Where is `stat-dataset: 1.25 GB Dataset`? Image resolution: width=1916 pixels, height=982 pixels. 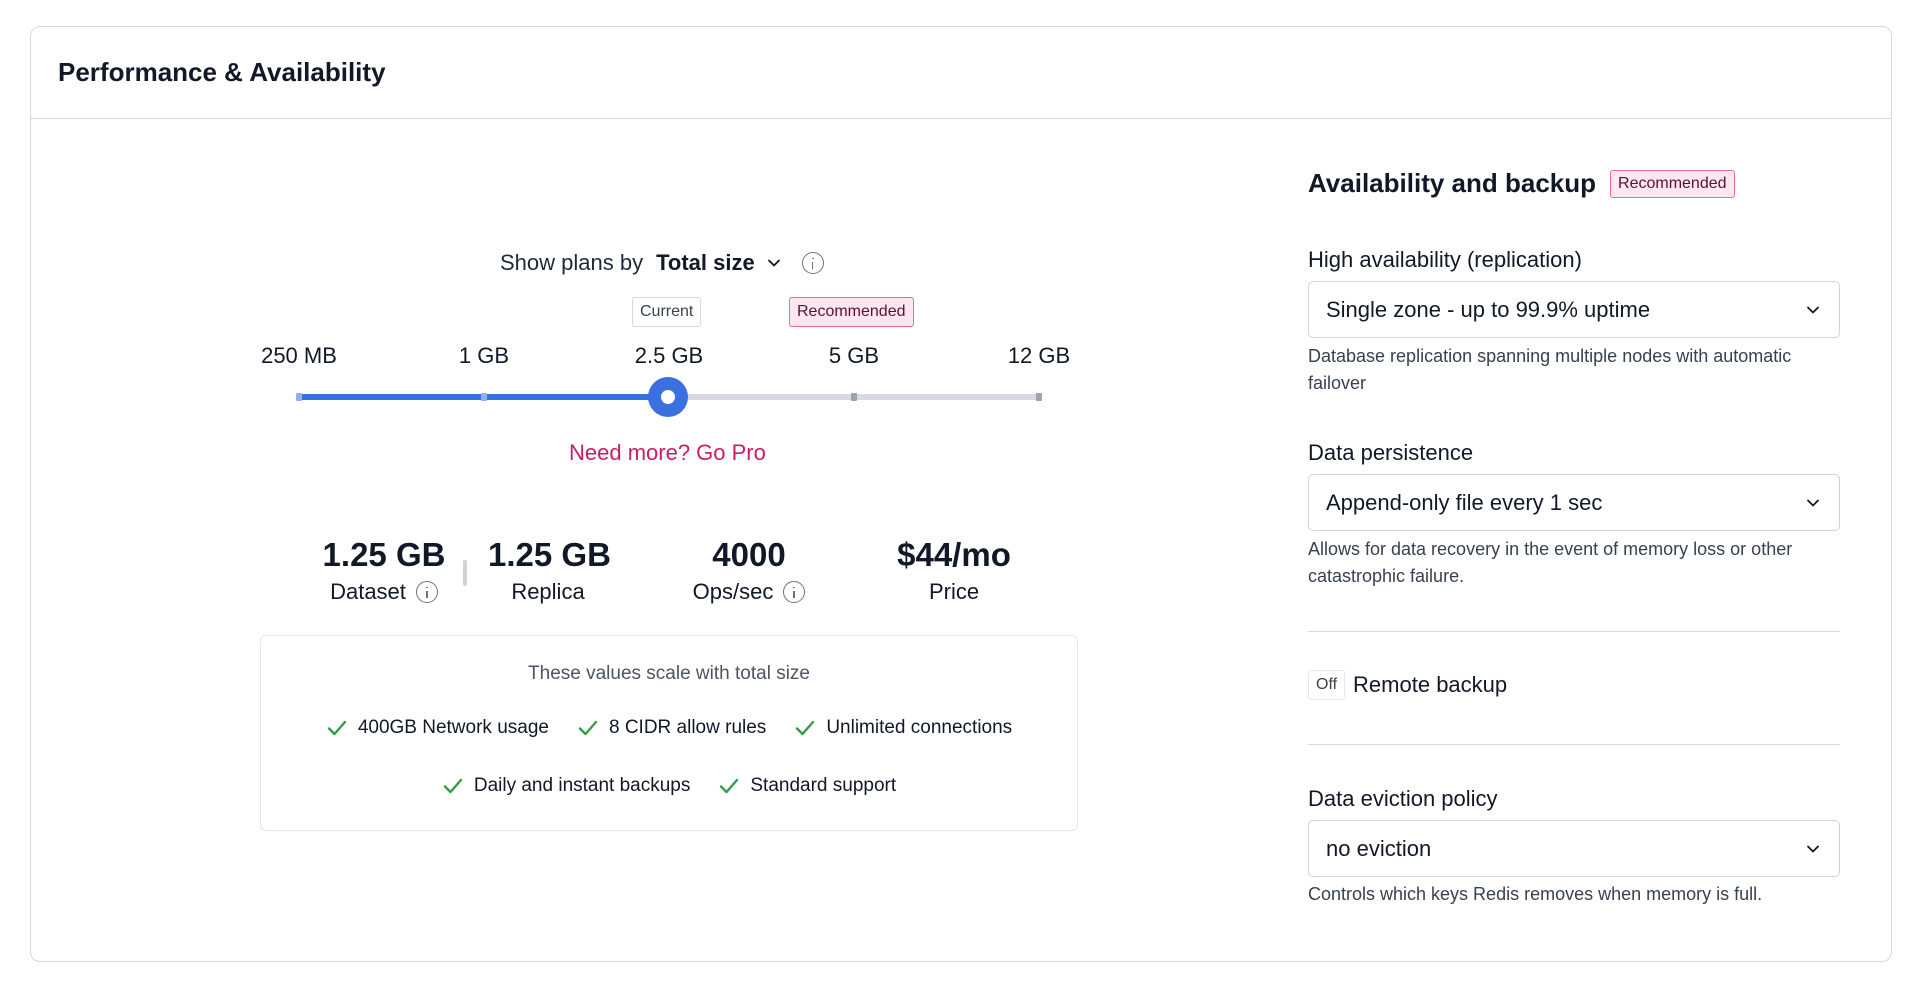 stat-dataset: 1.25 GB Dataset is located at coordinates (384, 570).